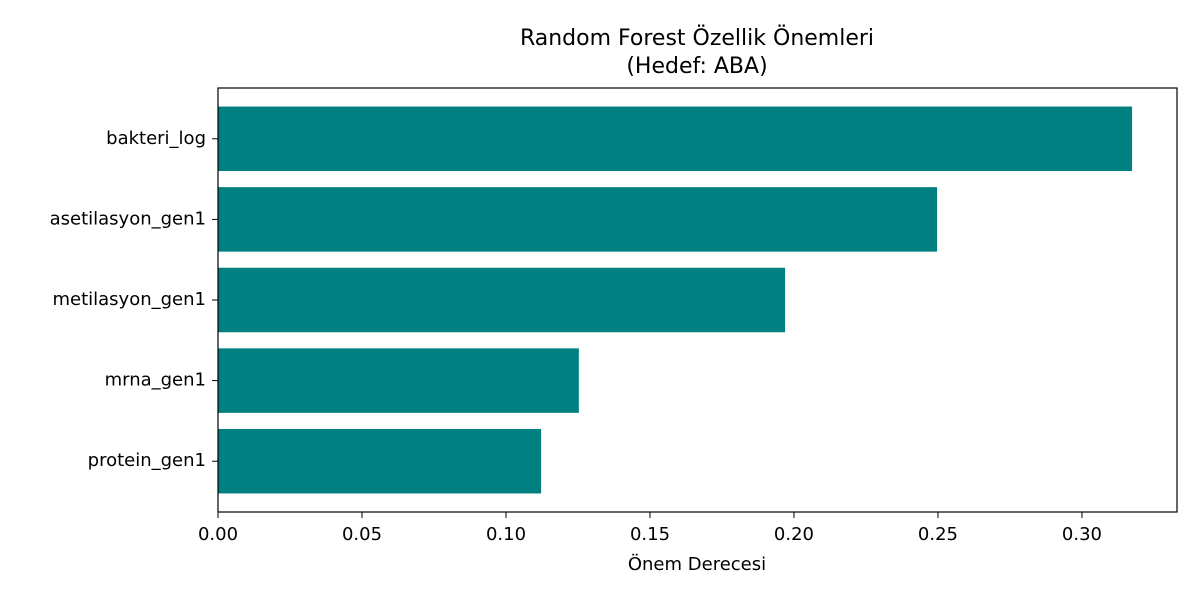  What do you see at coordinates (155, 380) in the screenshot?
I see `y-tick-label: mrna_gen1` at bounding box center [155, 380].